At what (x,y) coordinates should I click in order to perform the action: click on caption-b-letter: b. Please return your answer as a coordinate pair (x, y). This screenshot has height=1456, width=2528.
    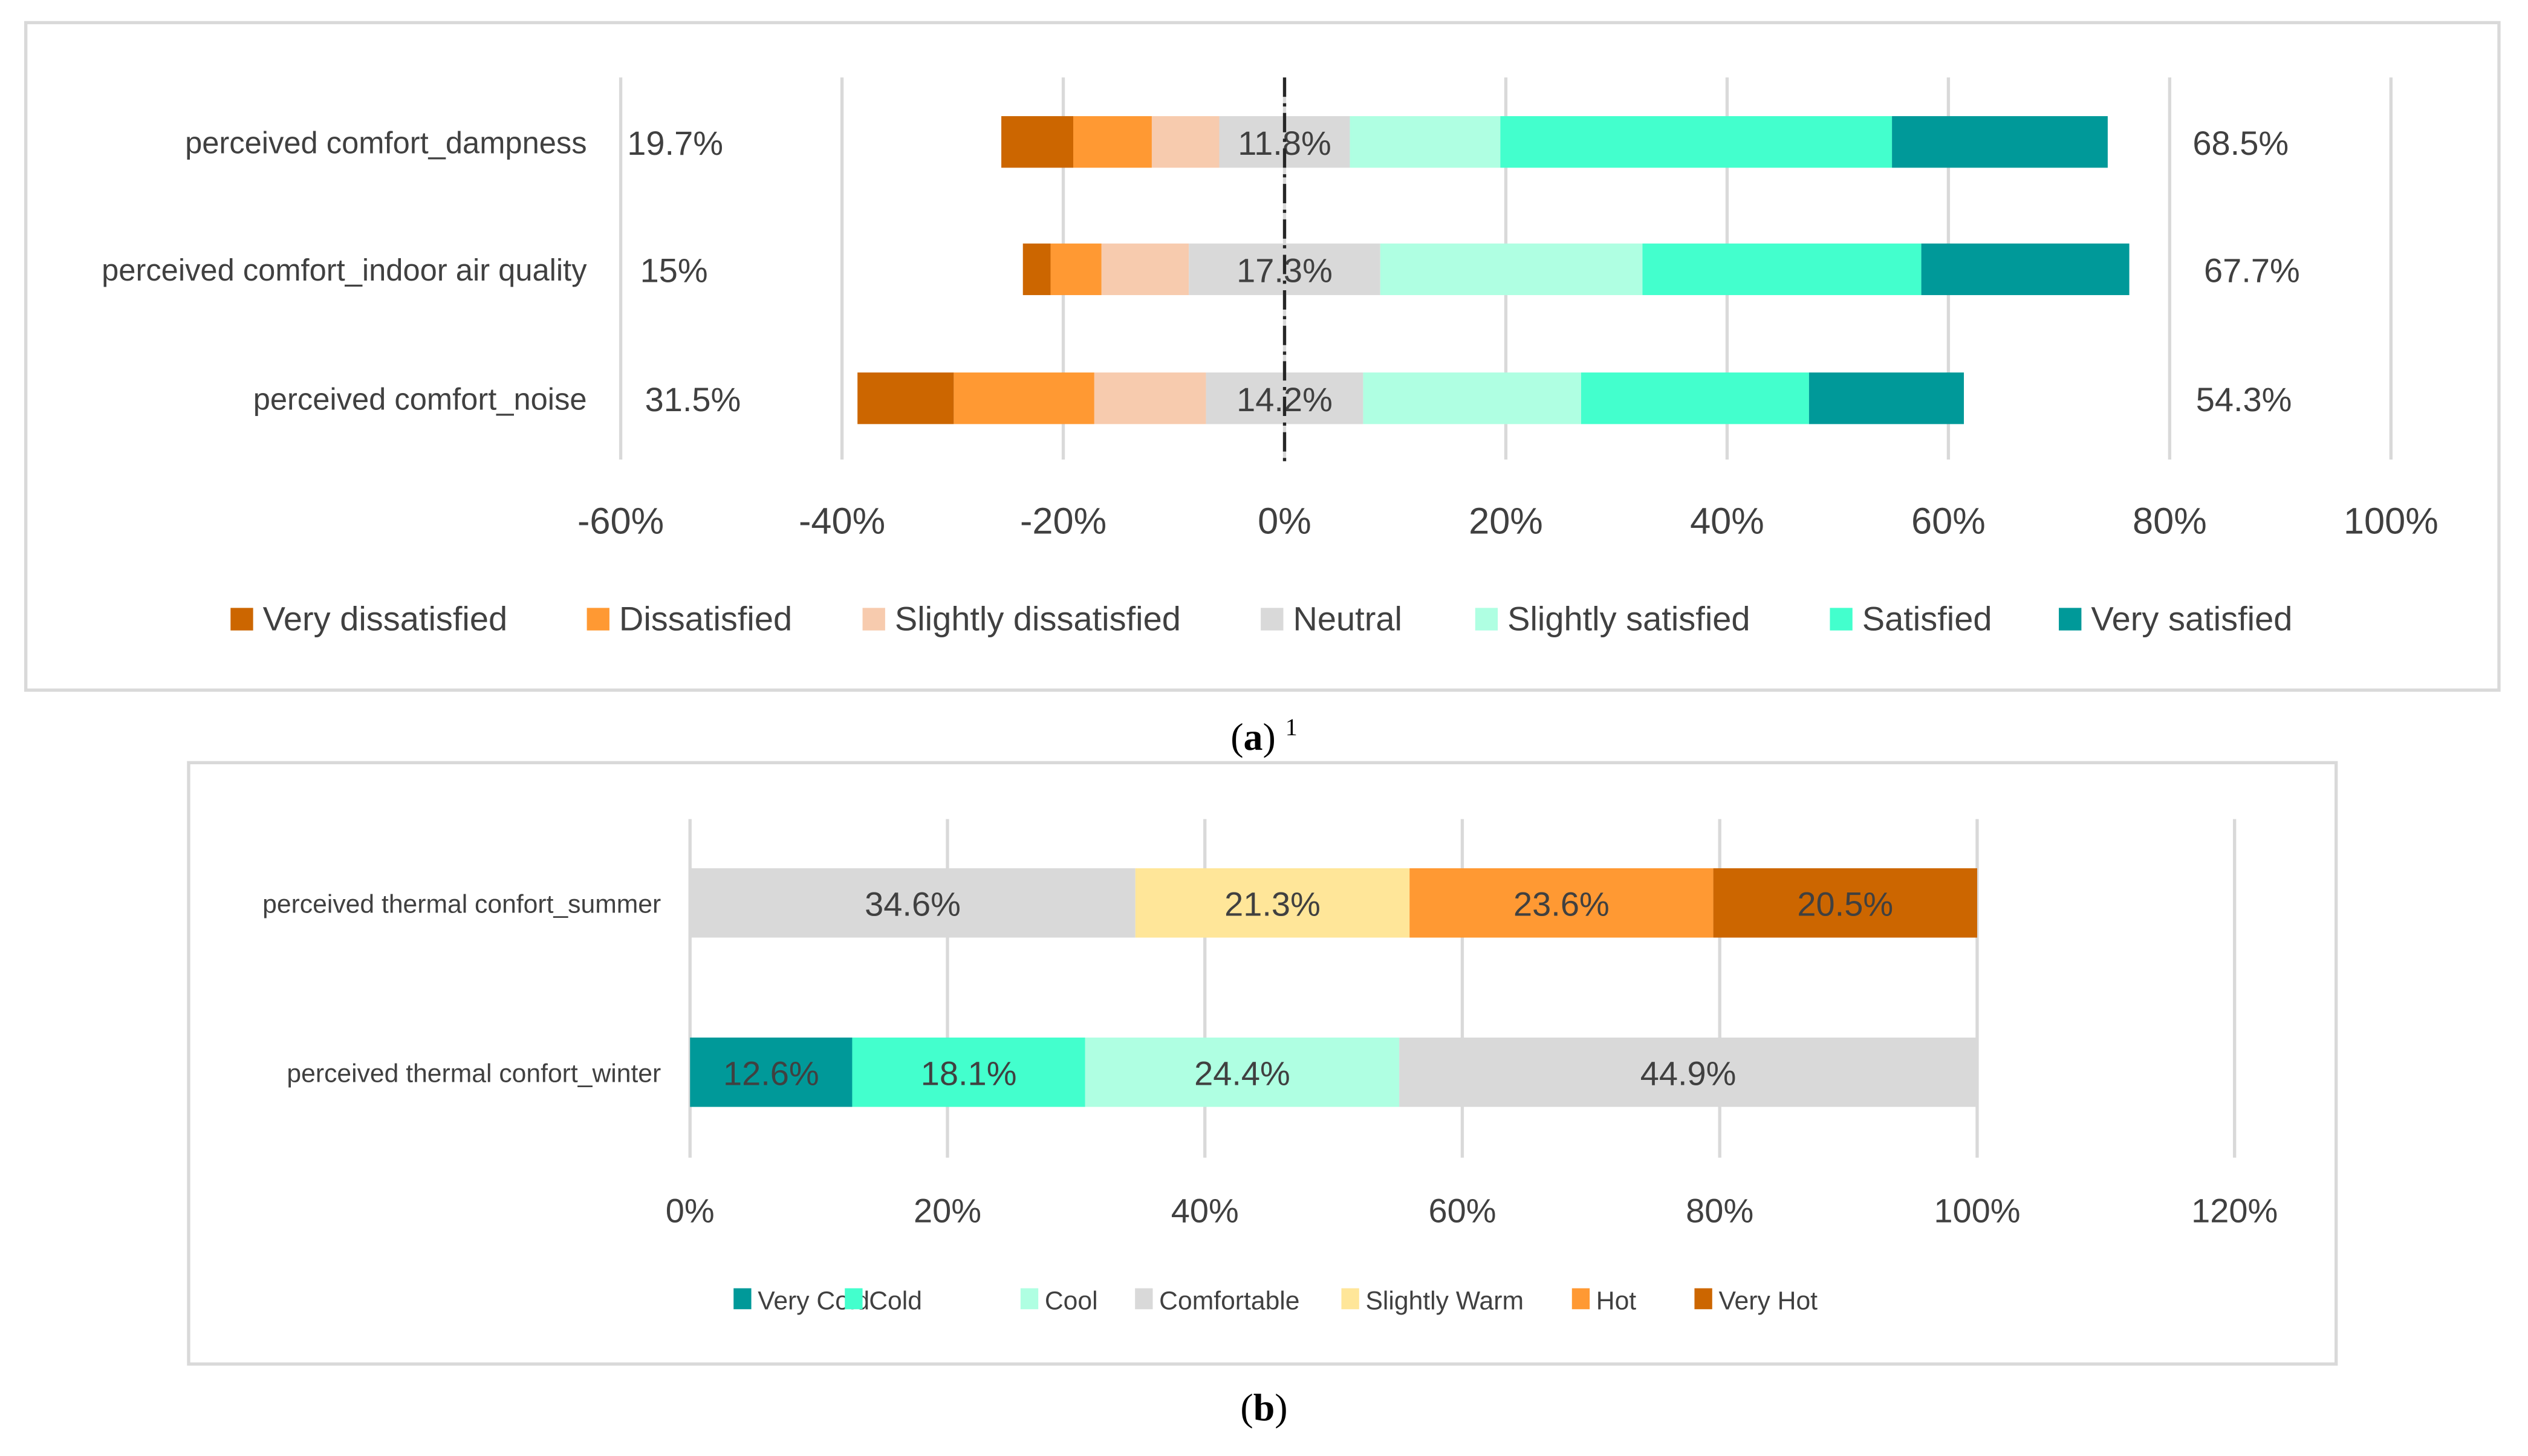
    Looking at the image, I should click on (1264, 1407).